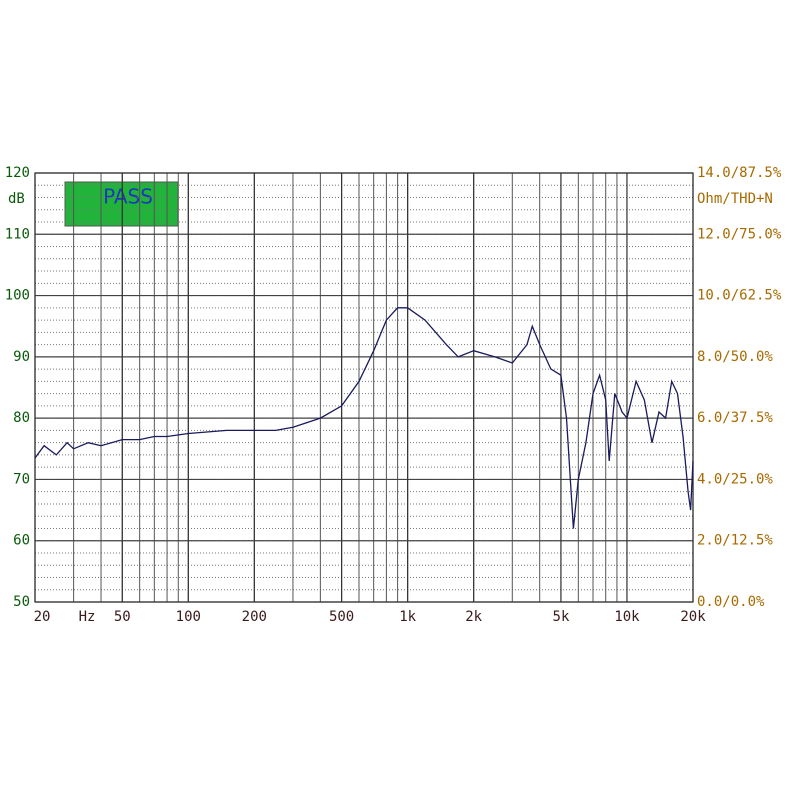 The height and width of the screenshot is (800, 800). Describe the element at coordinates (561, 617) in the screenshot. I see `x-tick-label: 5k` at that location.